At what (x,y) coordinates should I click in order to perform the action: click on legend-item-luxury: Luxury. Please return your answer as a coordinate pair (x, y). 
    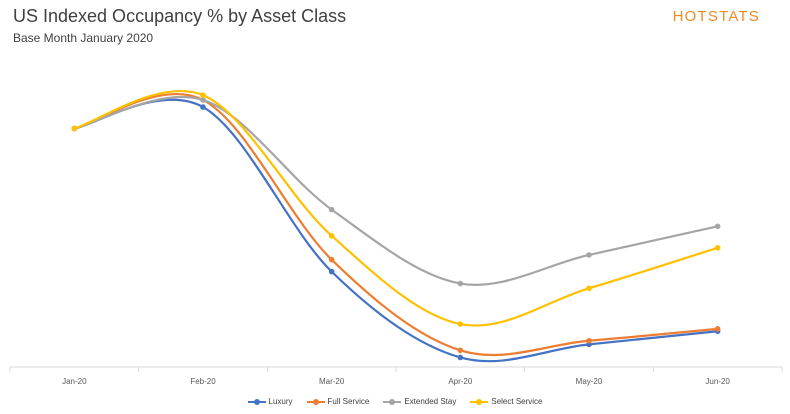
    Looking at the image, I should click on (270, 401).